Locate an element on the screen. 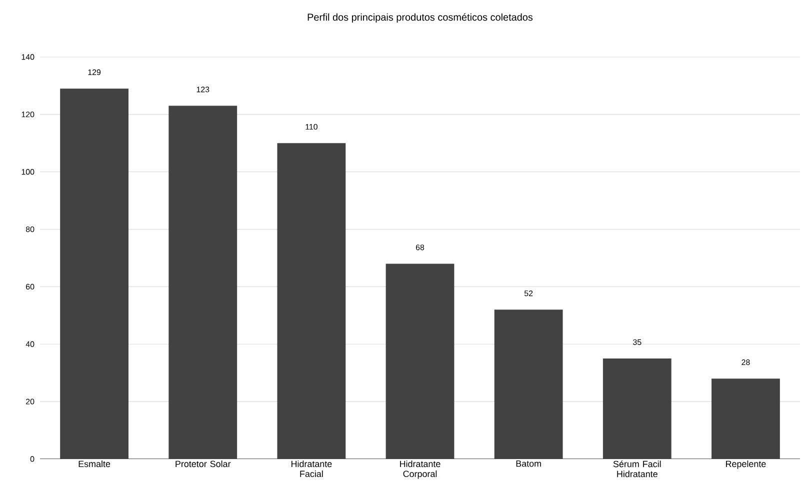 The height and width of the screenshot is (497, 805). x-tick-label: Protetor Solar is located at coordinates (203, 464).